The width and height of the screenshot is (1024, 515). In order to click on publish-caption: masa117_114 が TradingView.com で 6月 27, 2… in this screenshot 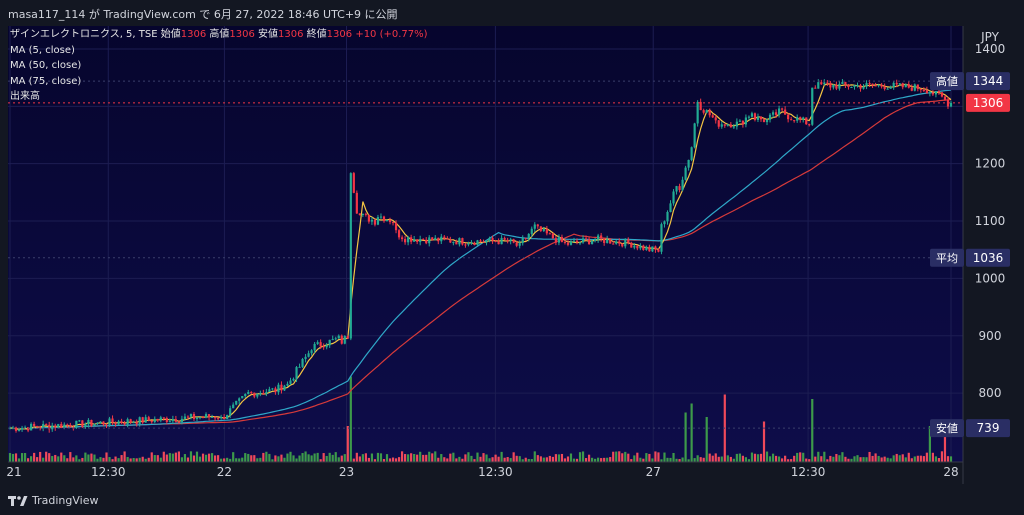, I will do `click(203, 14)`.